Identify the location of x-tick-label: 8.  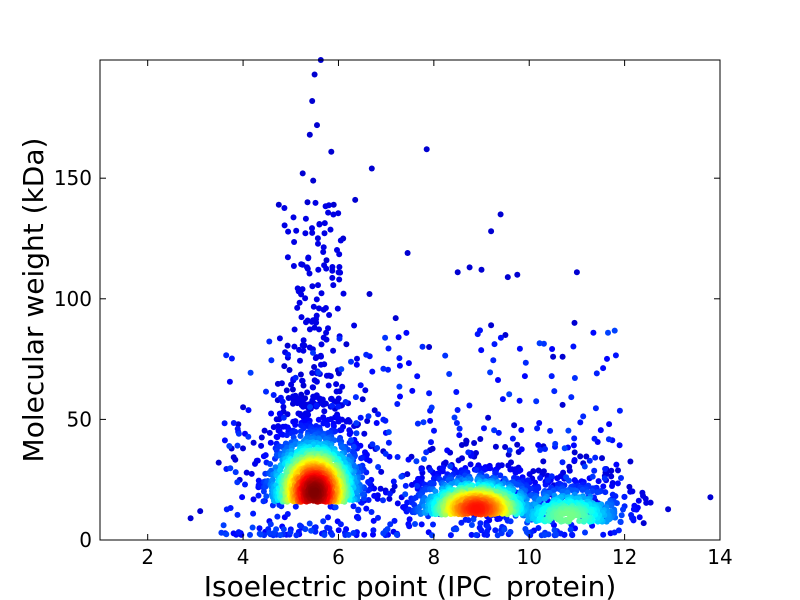
(433, 557).